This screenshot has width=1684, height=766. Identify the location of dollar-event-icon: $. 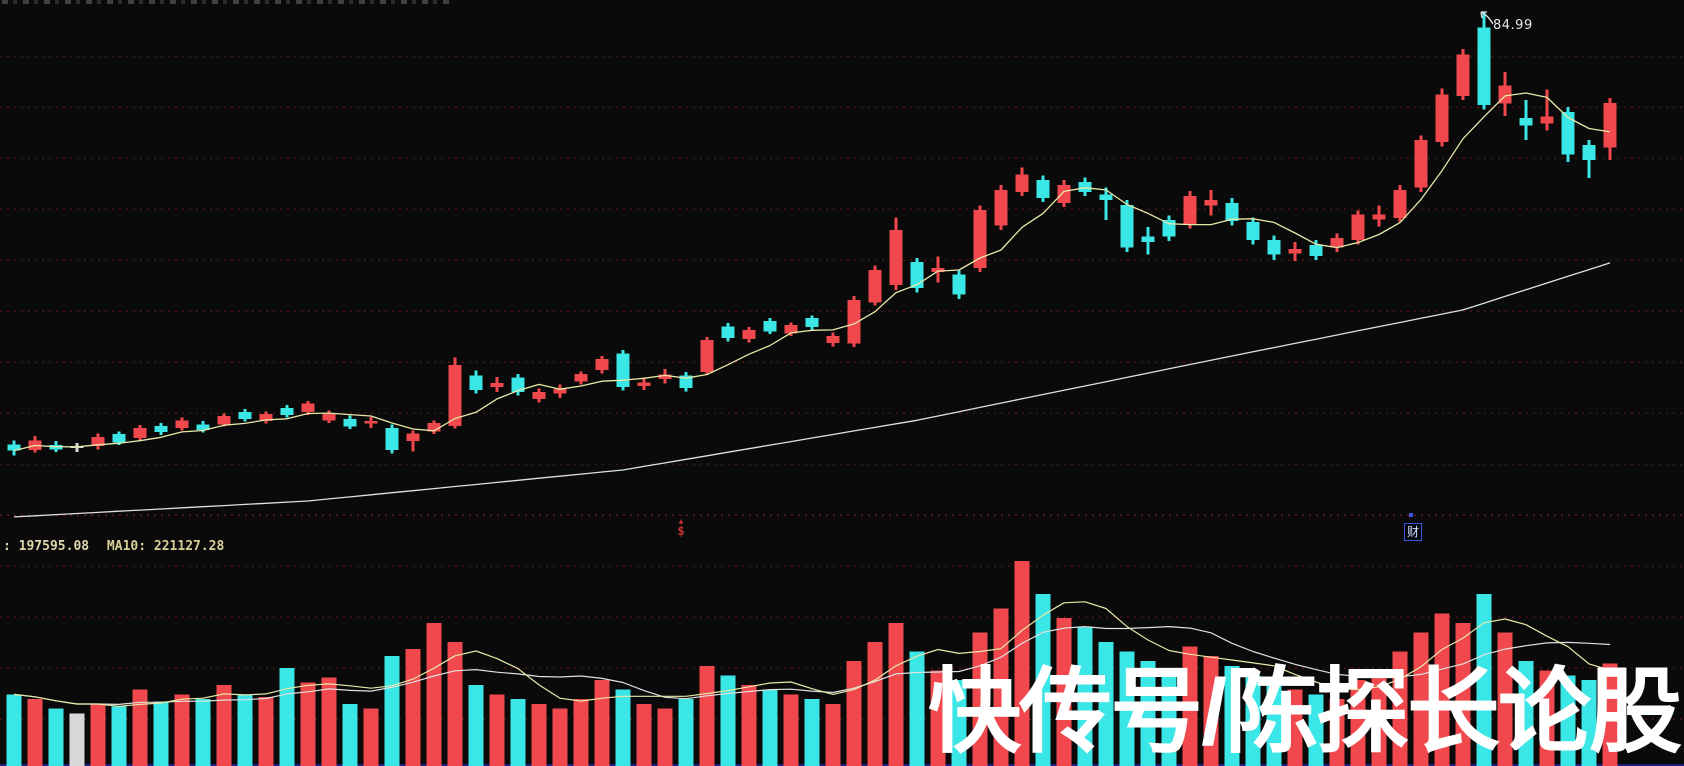
(681, 531).